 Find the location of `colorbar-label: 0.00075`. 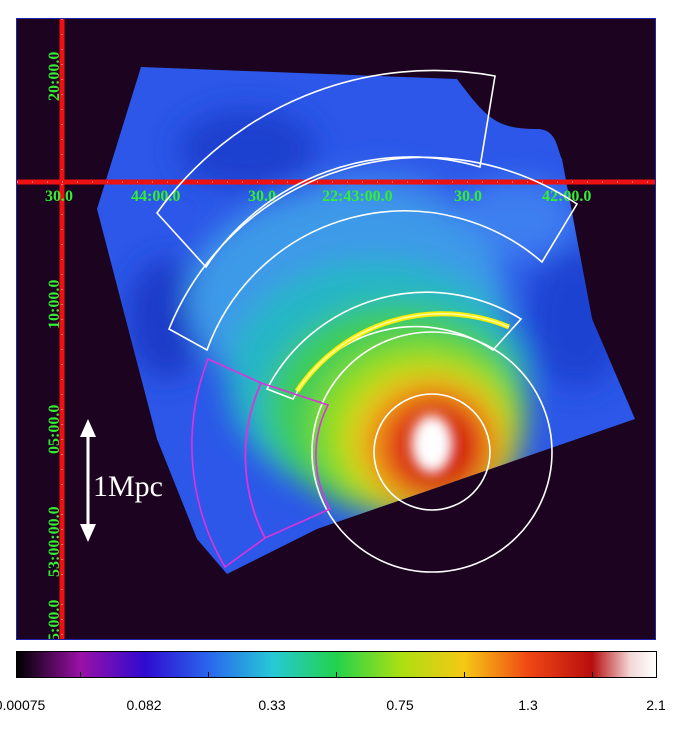

colorbar-label: 0.00075 is located at coordinates (23, 705).